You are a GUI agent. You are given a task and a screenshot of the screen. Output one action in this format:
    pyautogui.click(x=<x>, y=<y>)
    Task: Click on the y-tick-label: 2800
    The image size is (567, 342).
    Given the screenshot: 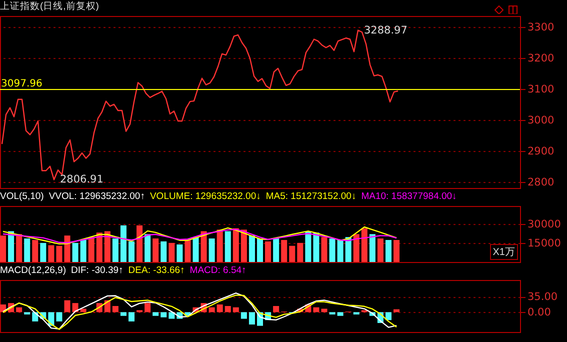 What is the action you would take?
    pyautogui.click(x=541, y=182)
    